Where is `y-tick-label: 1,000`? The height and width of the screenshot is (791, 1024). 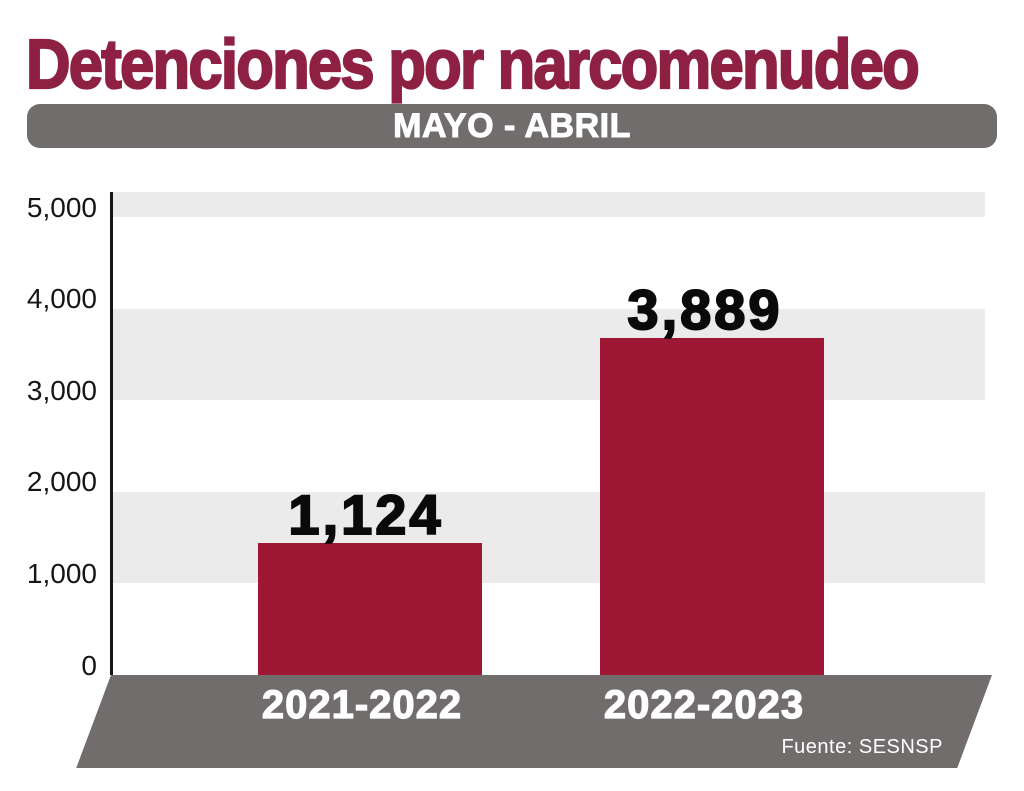 y-tick-label: 1,000 is located at coordinates (61, 573).